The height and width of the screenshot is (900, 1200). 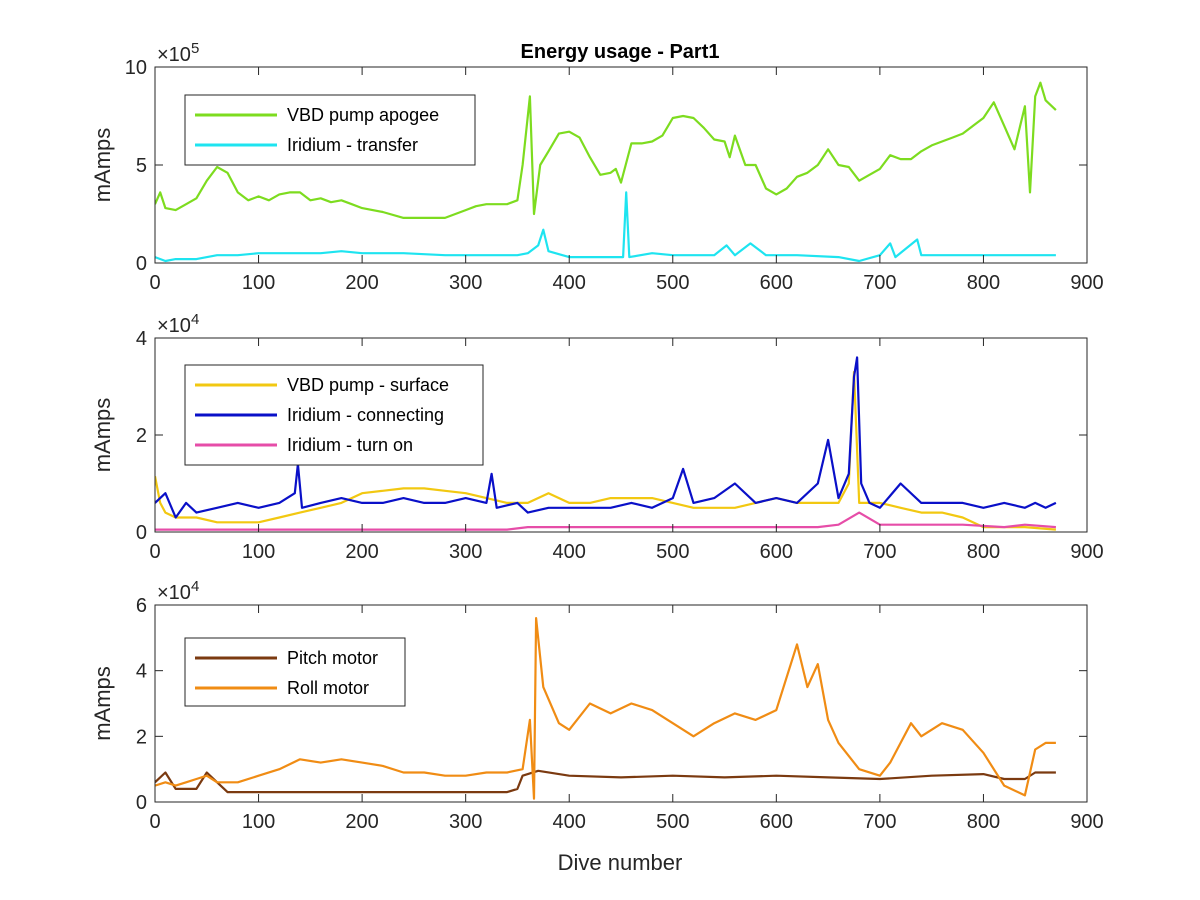 I want to click on legend-label: Roll motor, so click(x=328, y=688).